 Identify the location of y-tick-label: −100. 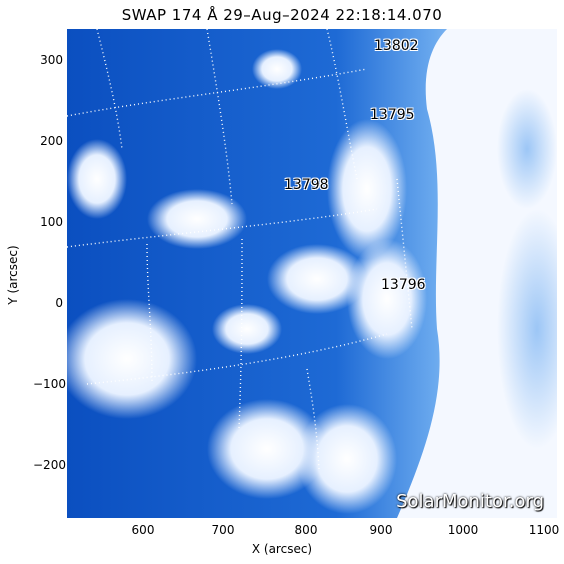
(49, 384).